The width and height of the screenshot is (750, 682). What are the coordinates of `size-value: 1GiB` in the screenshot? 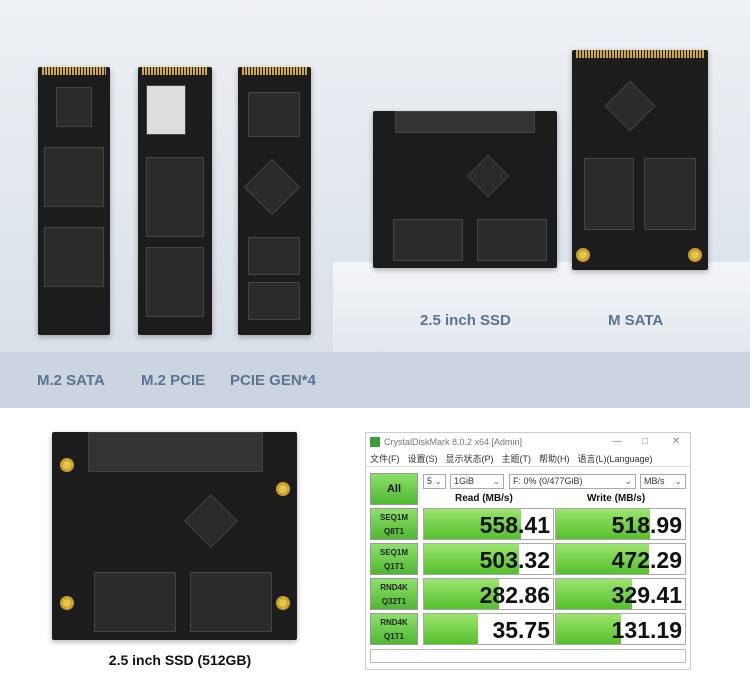 It's located at (464, 481).